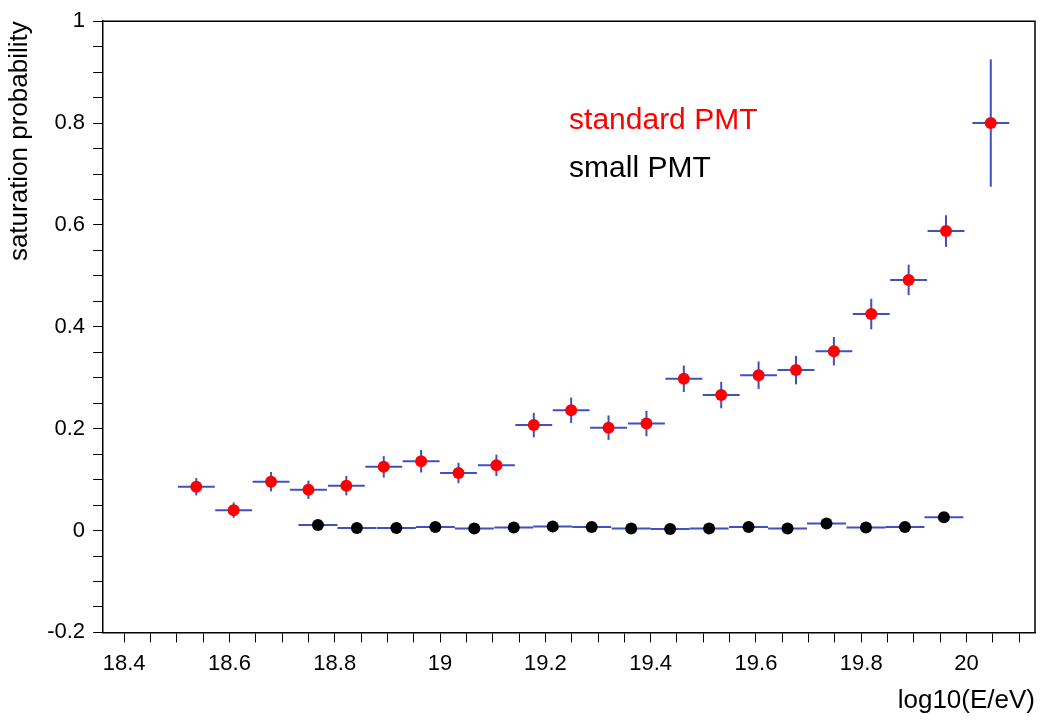  I want to click on x-tick-label: 19.4, so click(651, 662).